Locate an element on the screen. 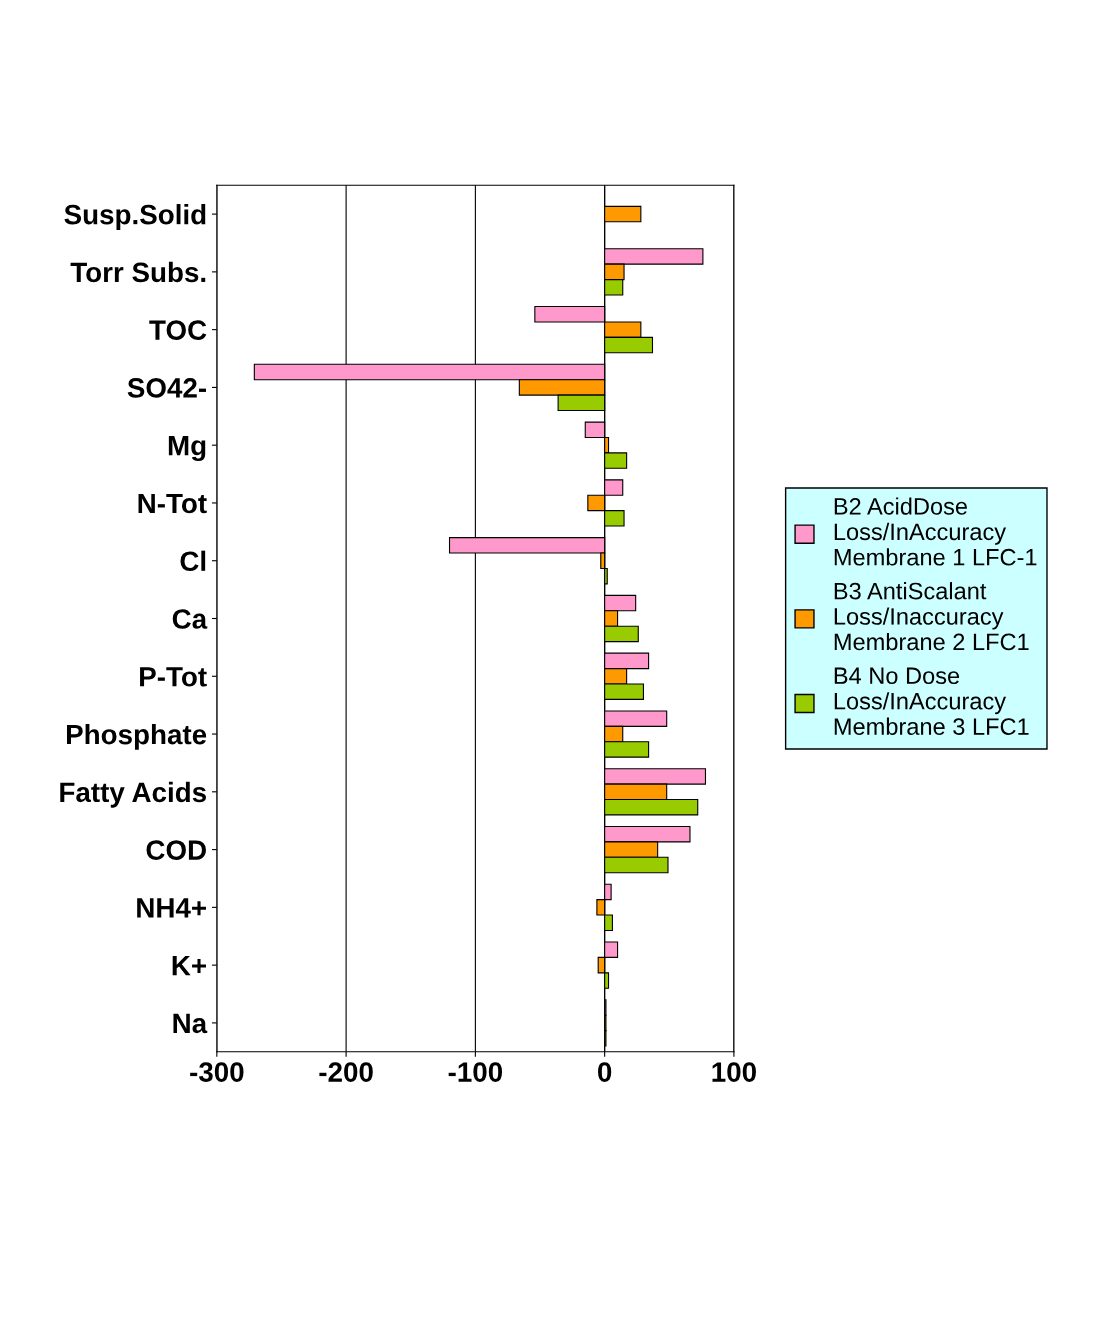 The height and width of the screenshot is (1323, 1112). x-tick-label: -100 is located at coordinates (475, 1072).